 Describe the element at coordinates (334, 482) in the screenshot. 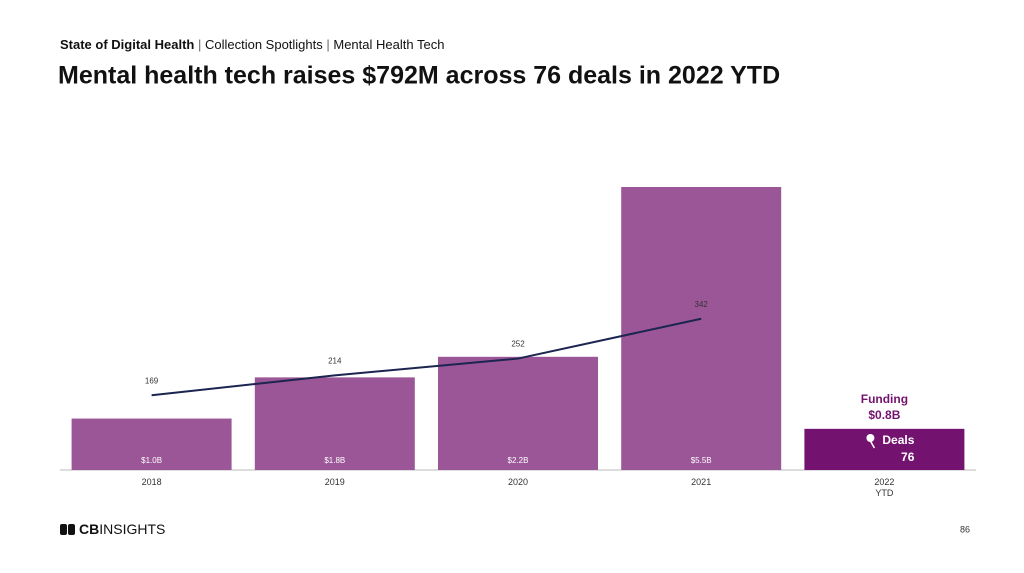

I see `x-tick-label: 2019` at that location.